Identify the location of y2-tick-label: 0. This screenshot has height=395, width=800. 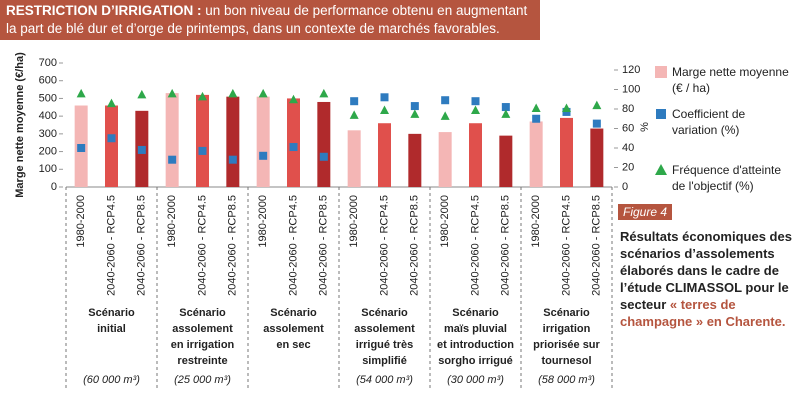
(625, 187).